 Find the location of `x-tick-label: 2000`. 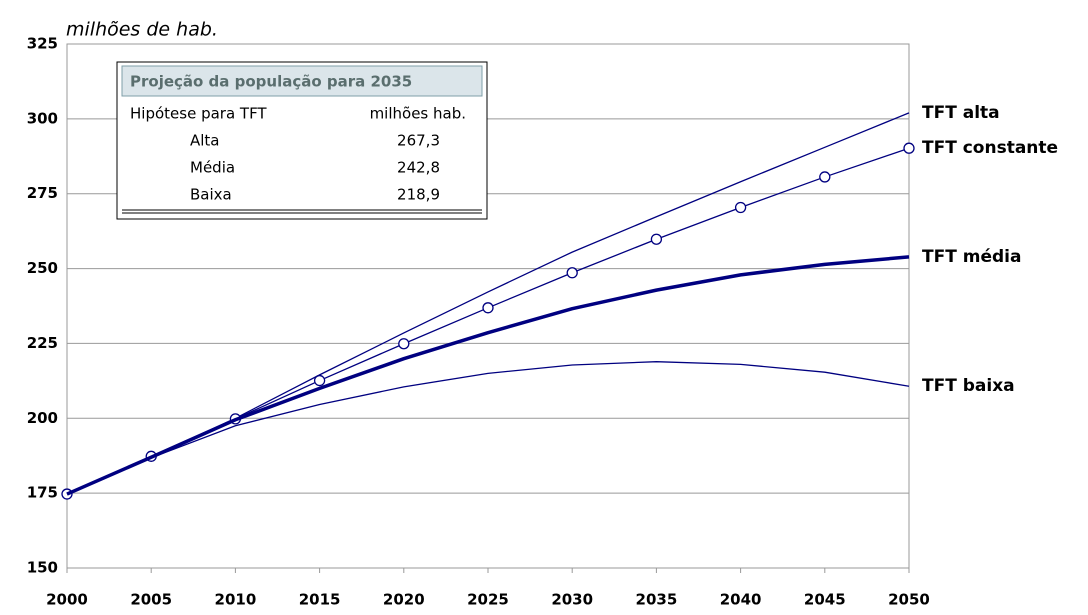

x-tick-label: 2000 is located at coordinates (67, 600).